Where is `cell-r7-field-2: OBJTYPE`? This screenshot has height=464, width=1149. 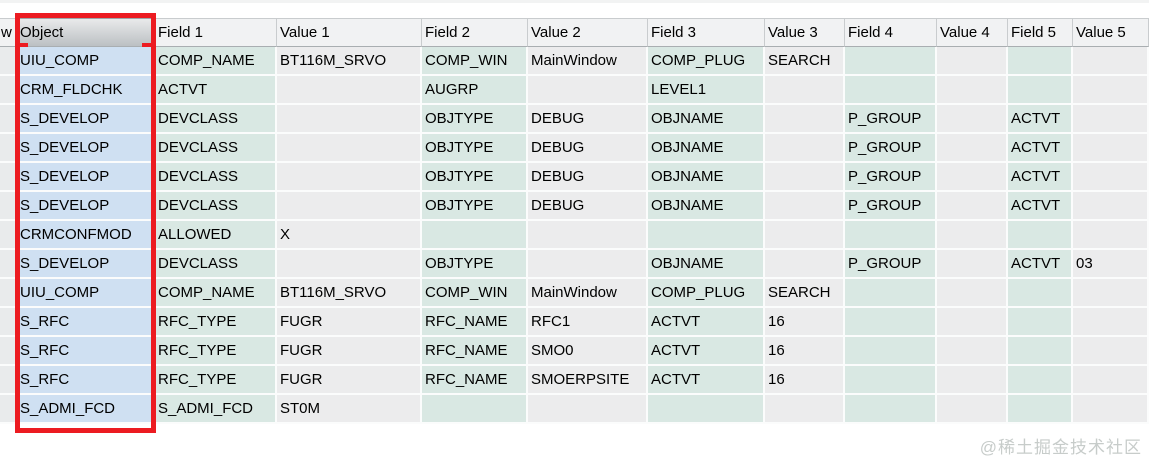
cell-r7-field-2: OBJTYPE is located at coordinates (475, 264).